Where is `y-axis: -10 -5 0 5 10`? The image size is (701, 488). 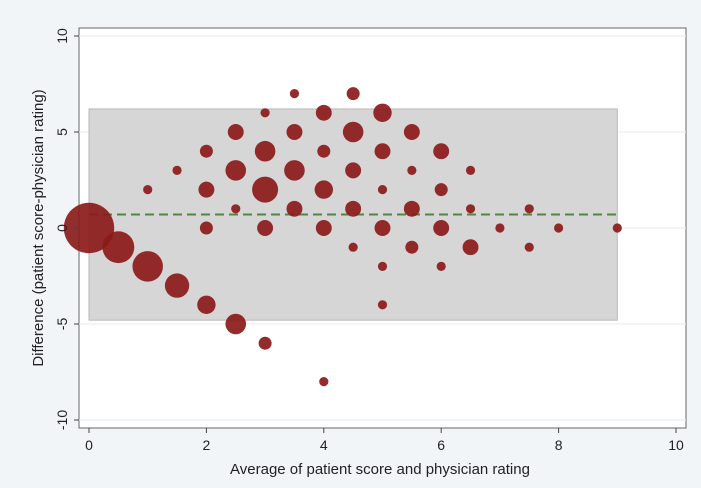 y-axis: -10 -5 0 5 10 is located at coordinates (66, 229).